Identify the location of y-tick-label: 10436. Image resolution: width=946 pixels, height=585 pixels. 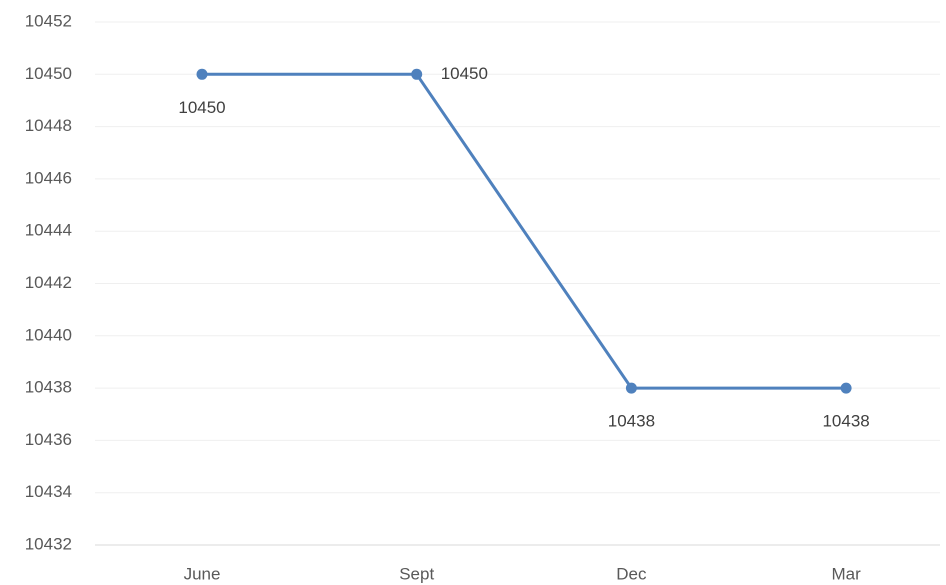
(48, 439).